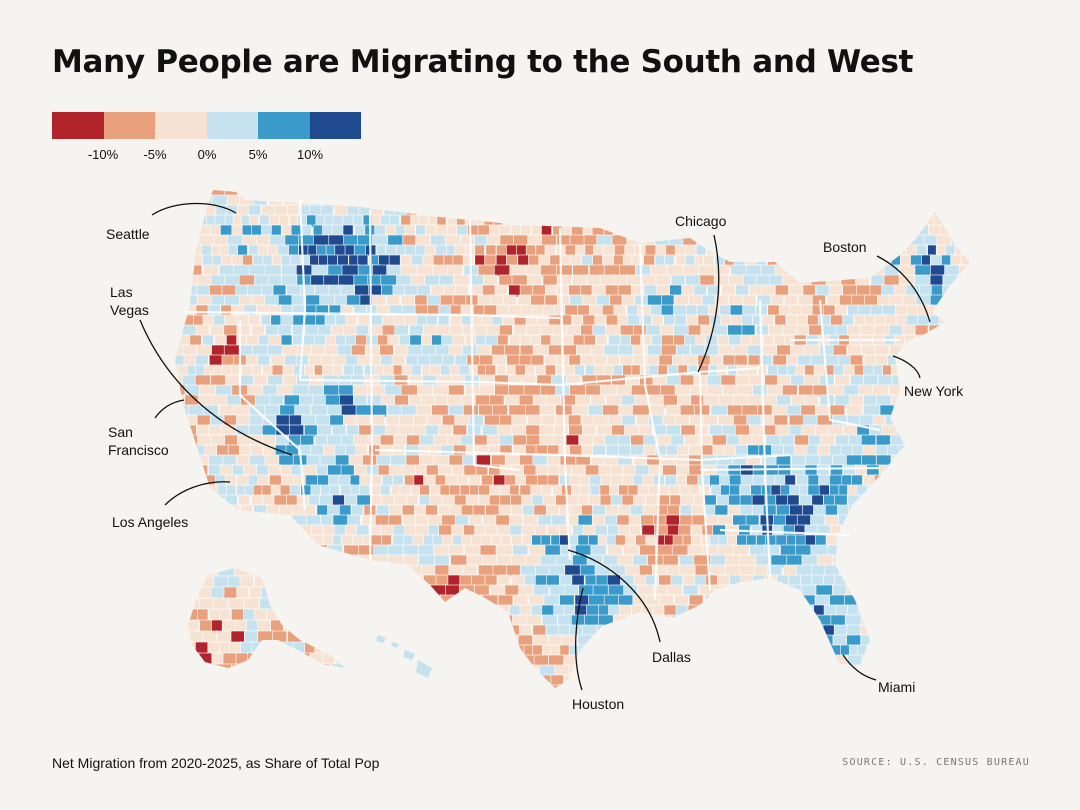 This screenshot has height=810, width=1080. Describe the element at coordinates (103, 154) in the screenshot. I see `legend-tick-label: -10%` at that location.